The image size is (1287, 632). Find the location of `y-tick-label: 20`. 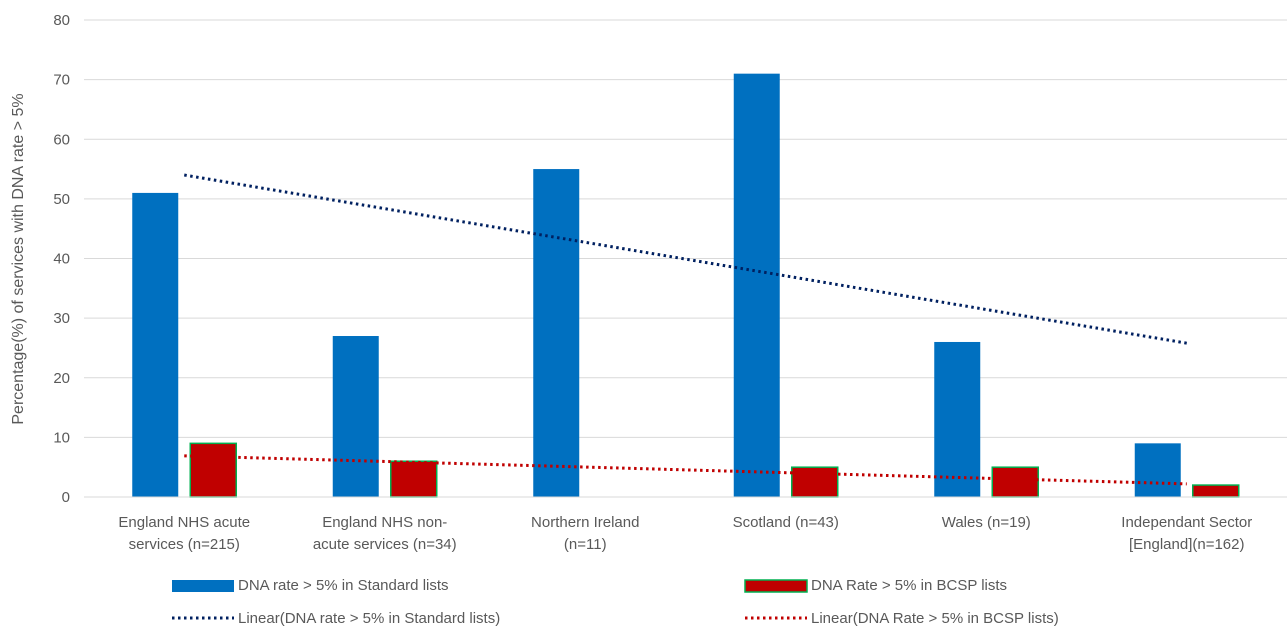

y-tick-label: 20 is located at coordinates (61, 378).